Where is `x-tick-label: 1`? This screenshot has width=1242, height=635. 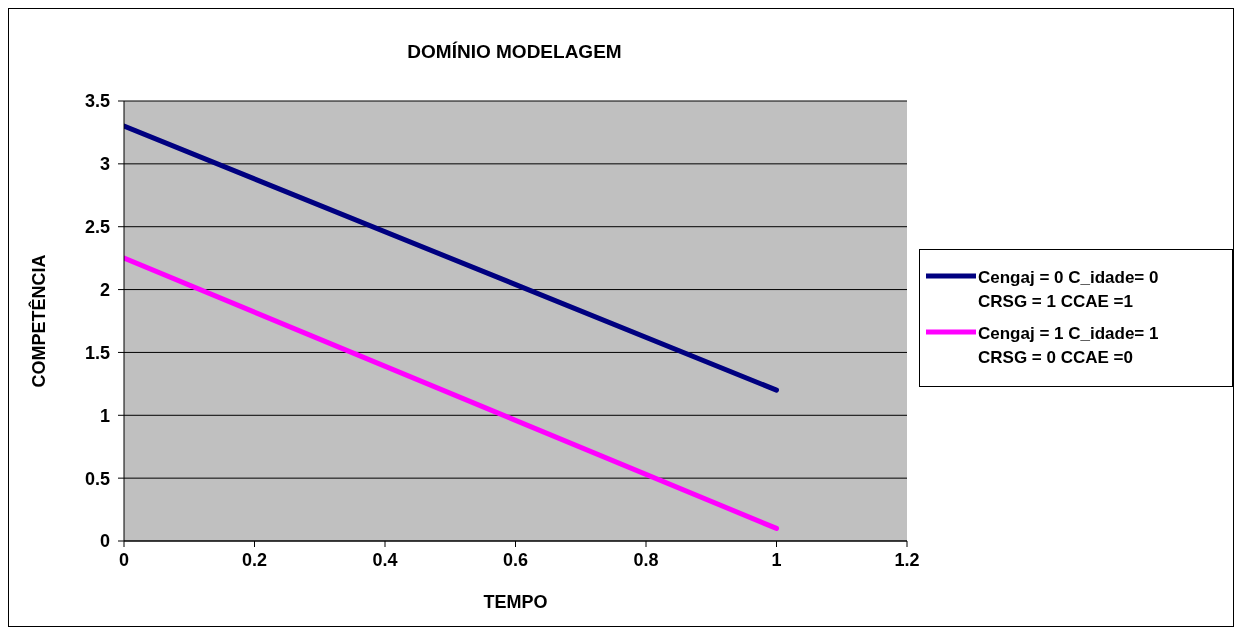 x-tick-label: 1 is located at coordinates (776, 559).